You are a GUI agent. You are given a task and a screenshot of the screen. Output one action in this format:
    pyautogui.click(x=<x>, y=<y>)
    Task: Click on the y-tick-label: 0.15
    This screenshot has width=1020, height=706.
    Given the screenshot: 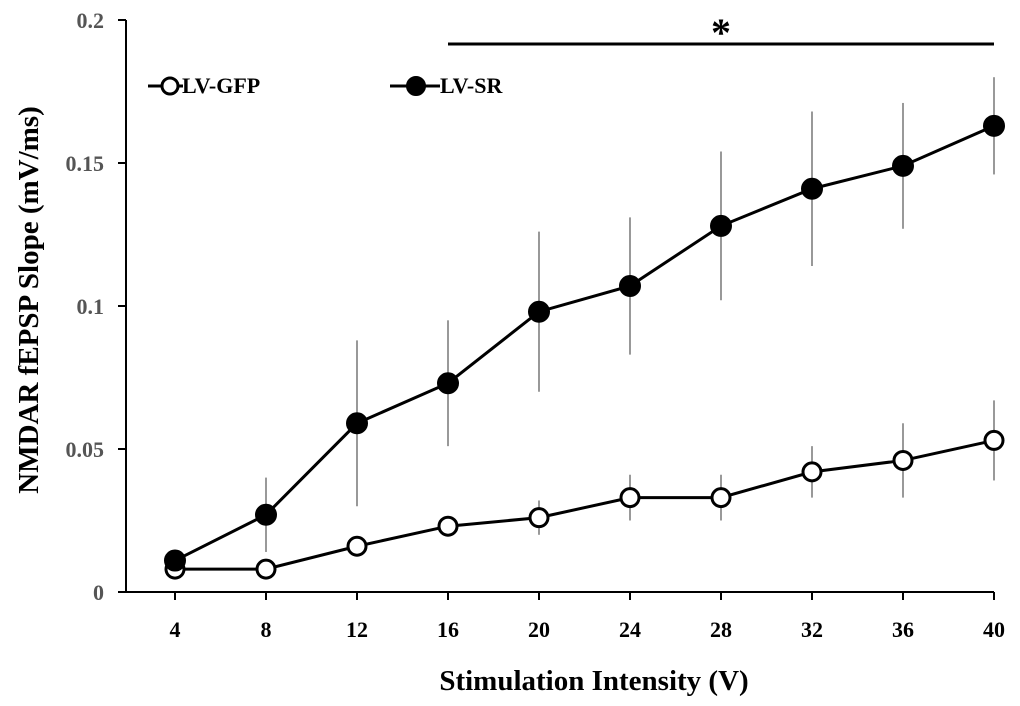 What is the action you would take?
    pyautogui.click(x=85, y=163)
    